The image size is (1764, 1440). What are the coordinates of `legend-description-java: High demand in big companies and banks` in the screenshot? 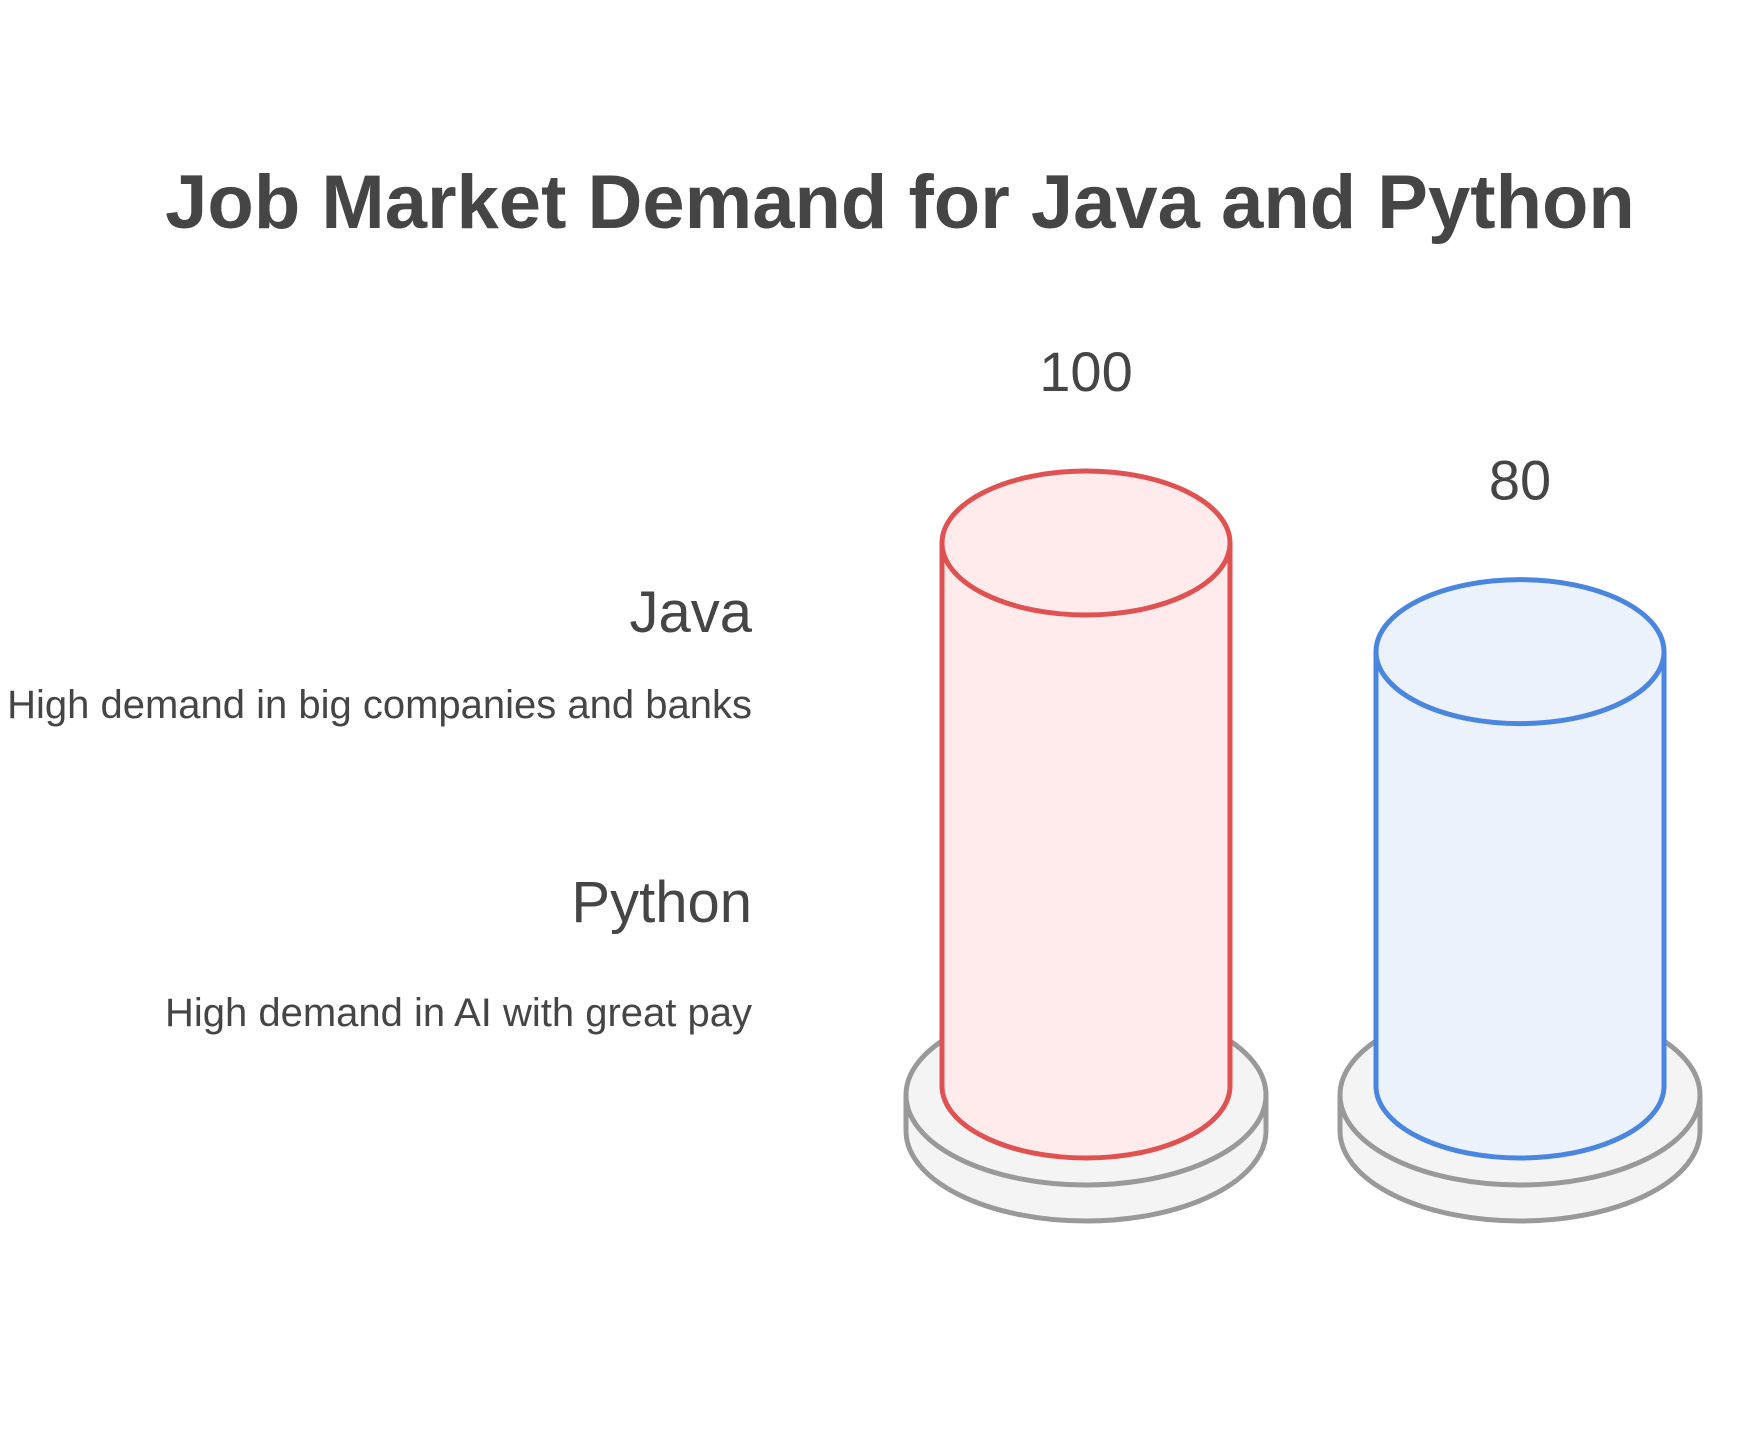 It's located at (379, 705).